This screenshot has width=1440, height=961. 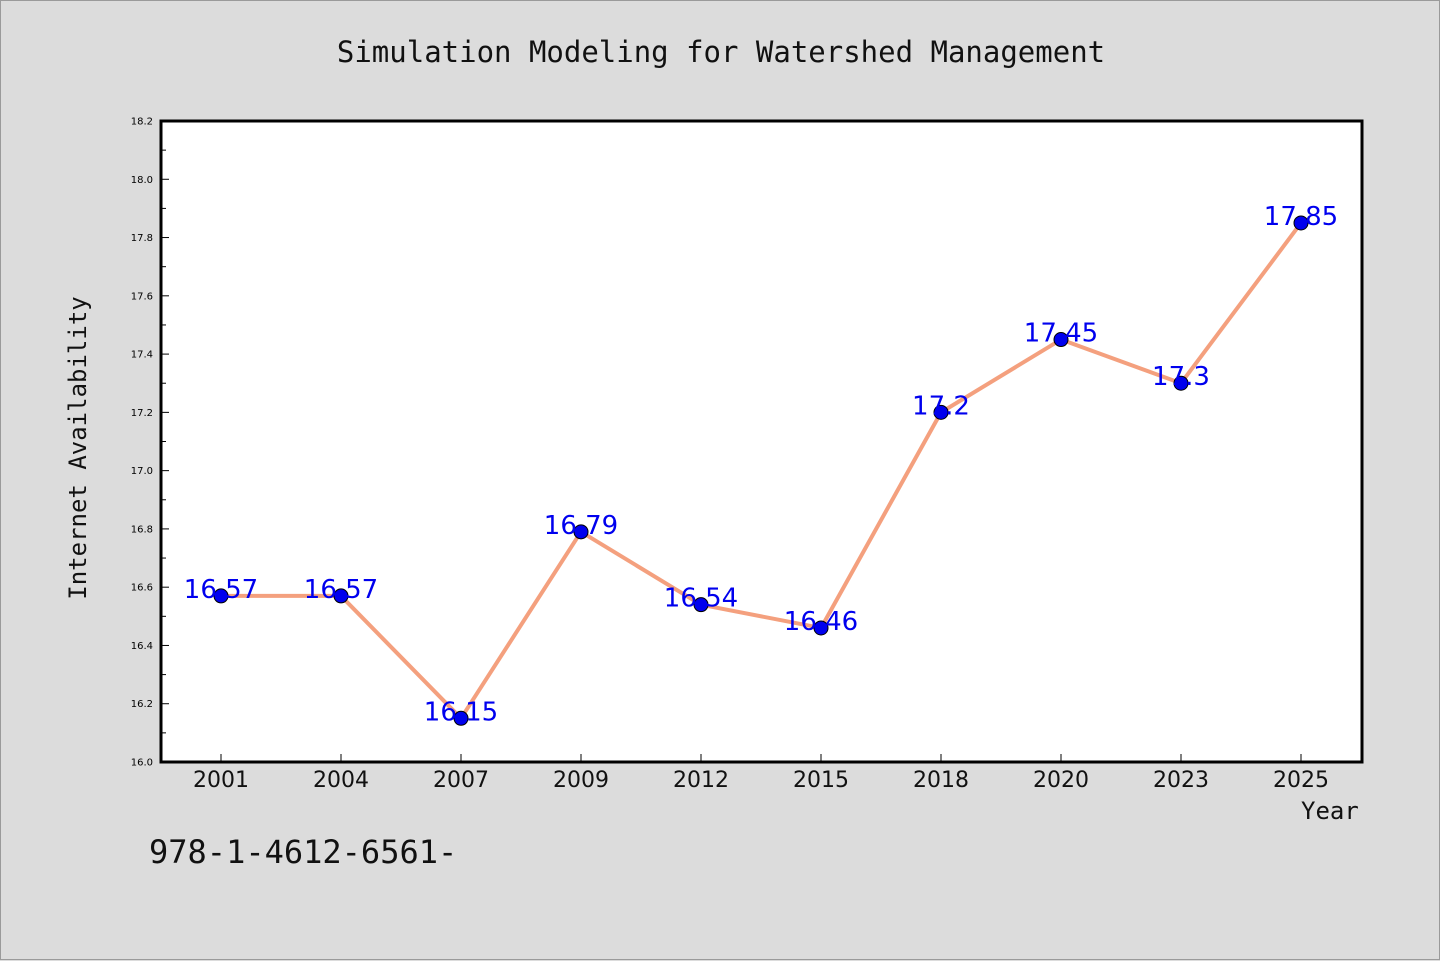 I want to click on data-label: 16.54, so click(x=701, y=599).